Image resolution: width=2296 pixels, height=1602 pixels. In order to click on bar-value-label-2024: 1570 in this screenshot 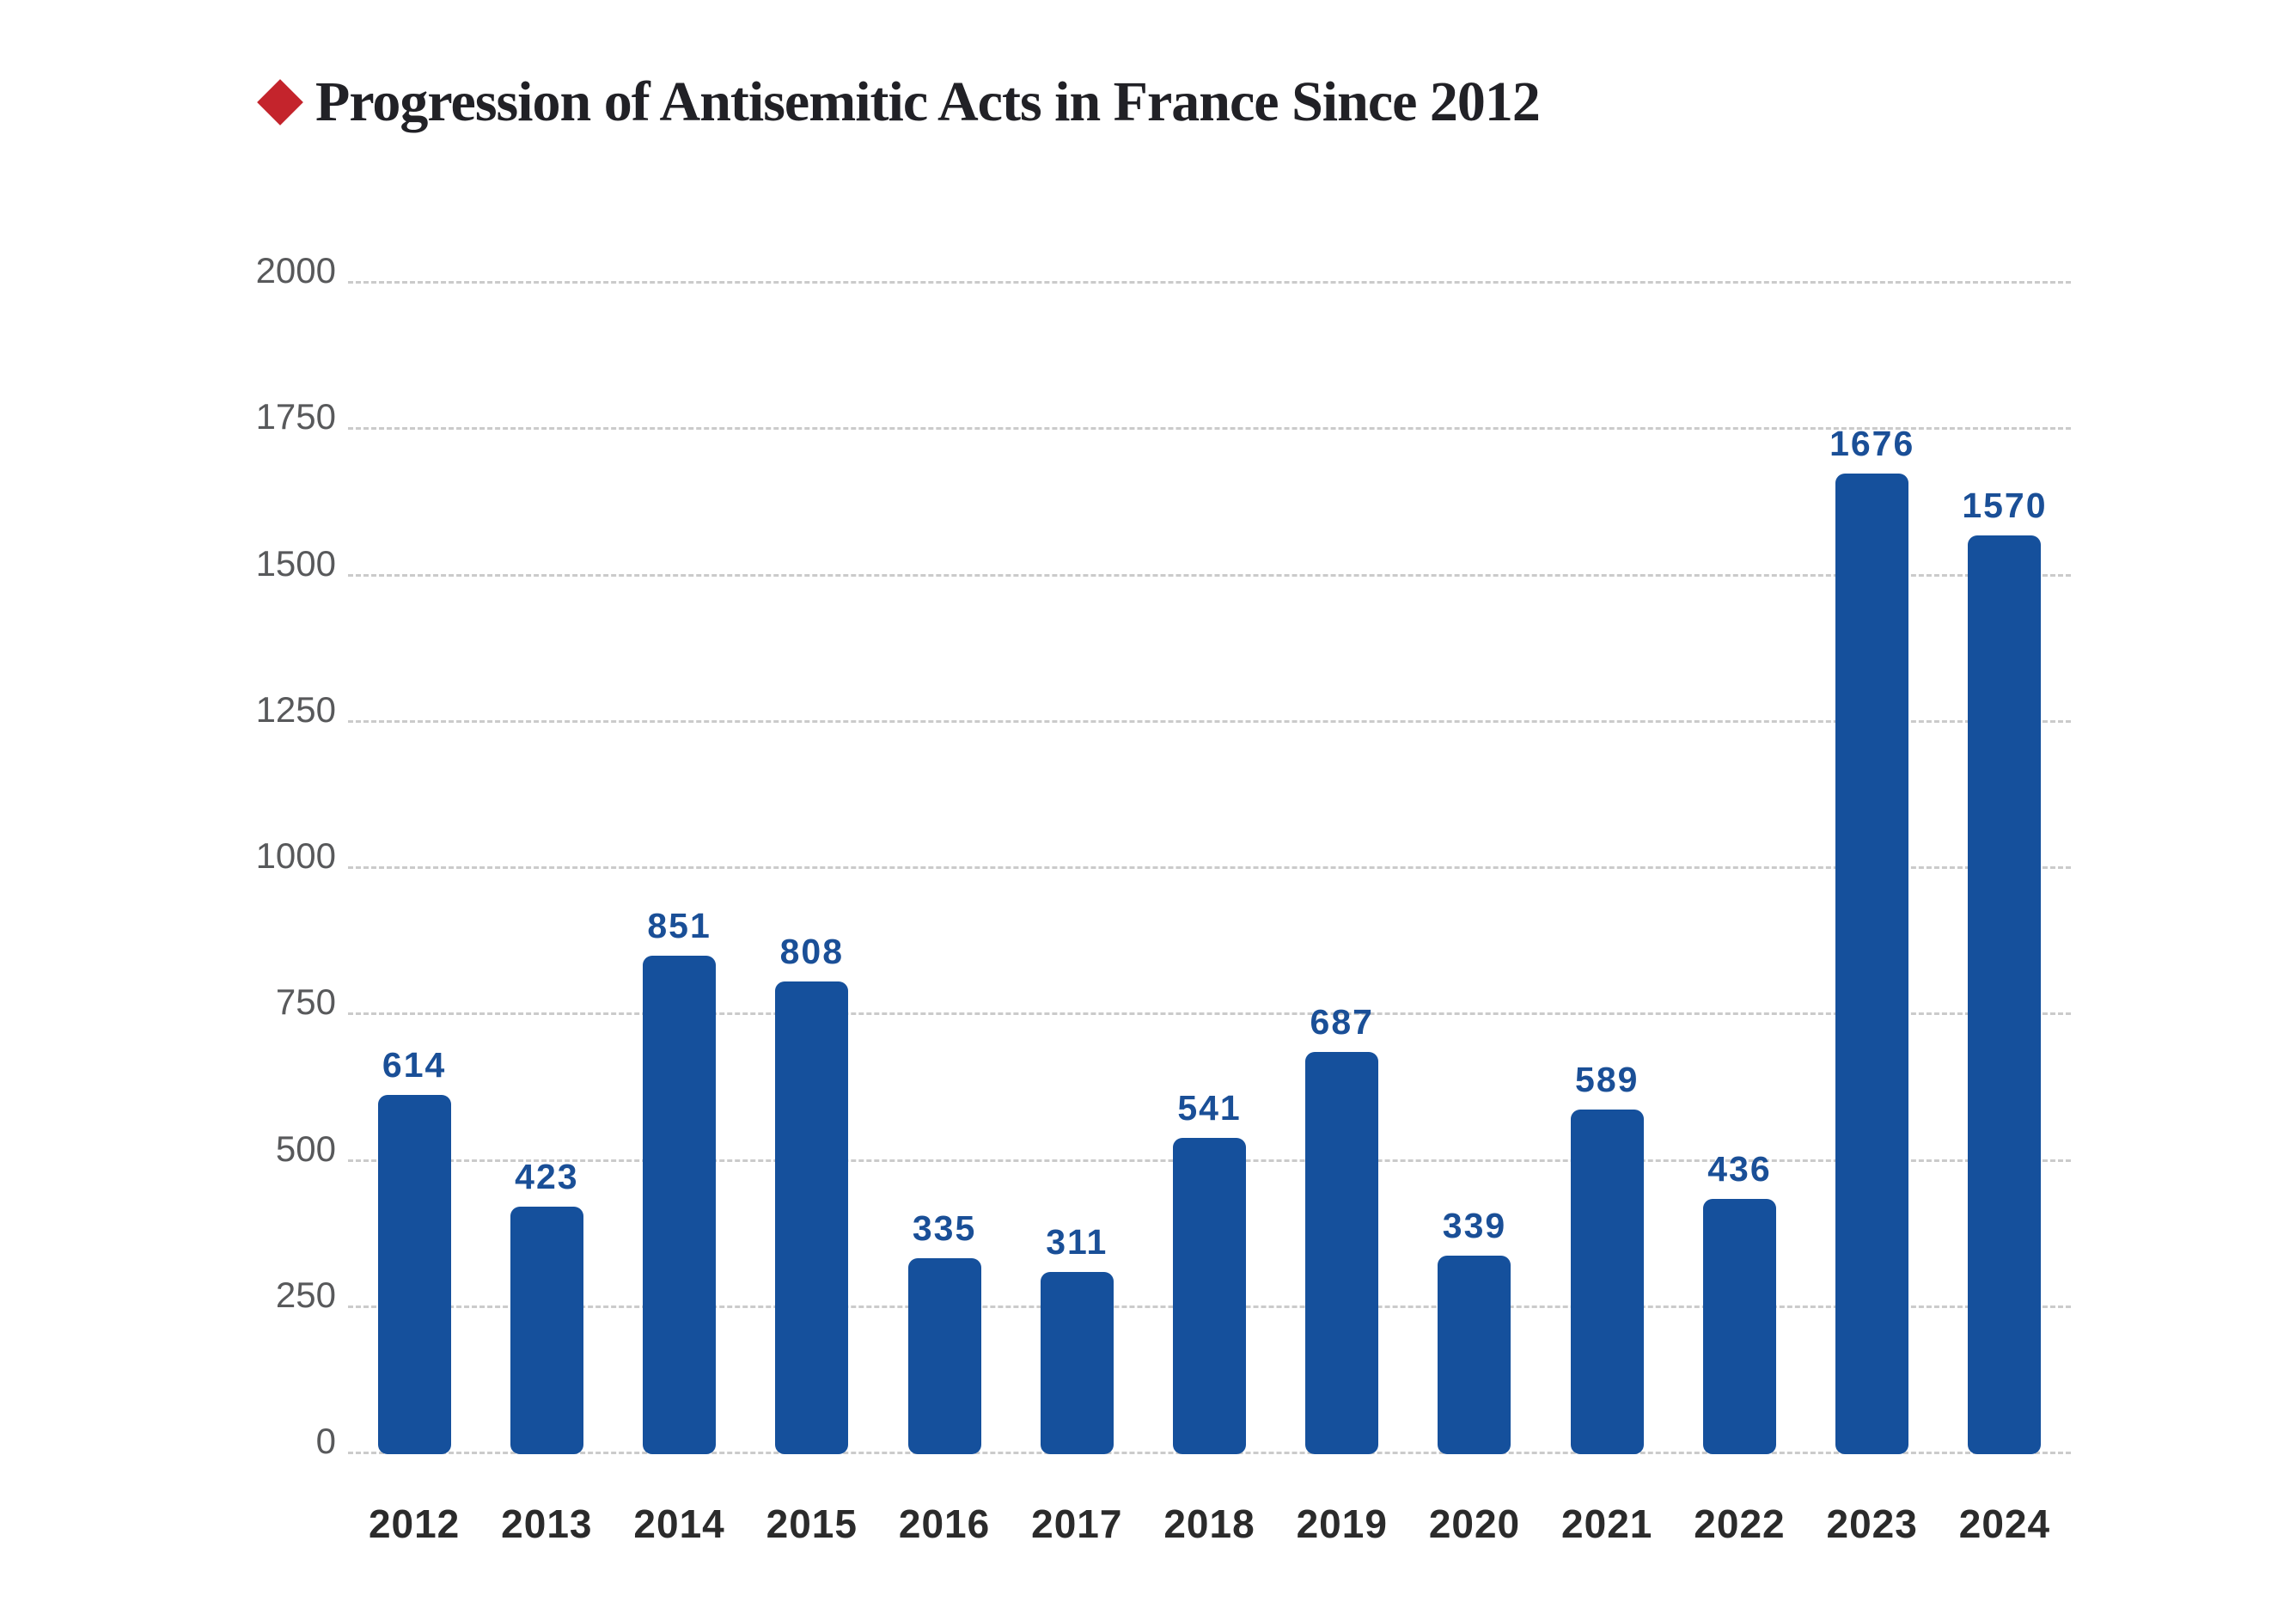, I will do `click(2005, 505)`.